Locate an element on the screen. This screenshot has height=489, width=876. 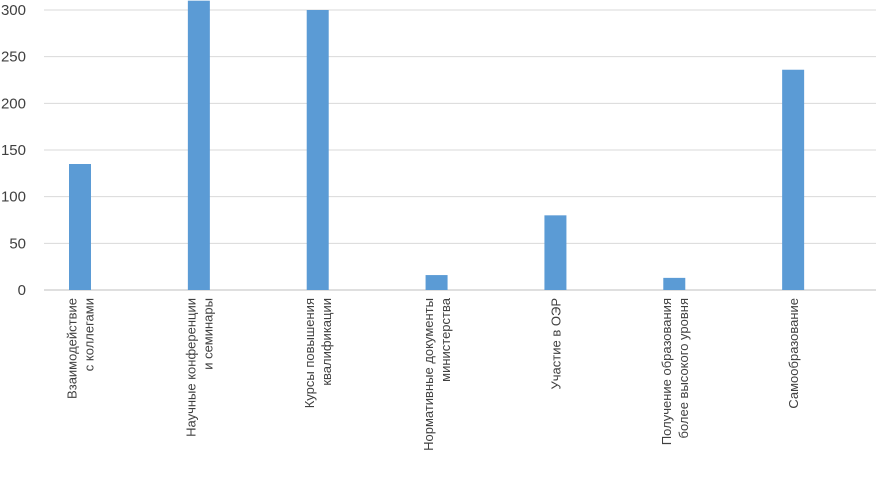
x-category-label: Участие в ОЭР is located at coordinates (555, 343).